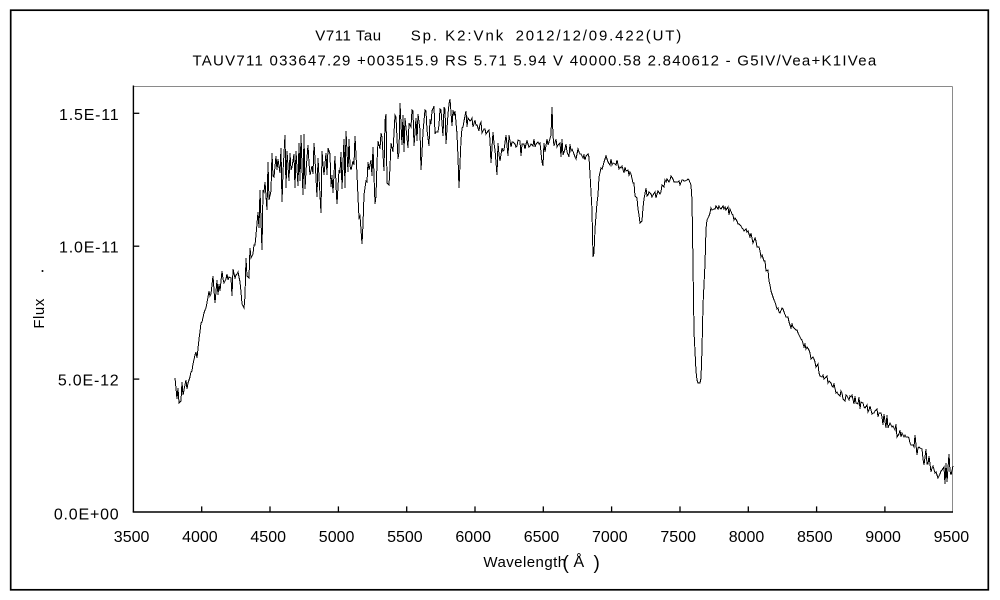 The height and width of the screenshot is (600, 1000). I want to click on svg-text: 7000, so click(610, 537).